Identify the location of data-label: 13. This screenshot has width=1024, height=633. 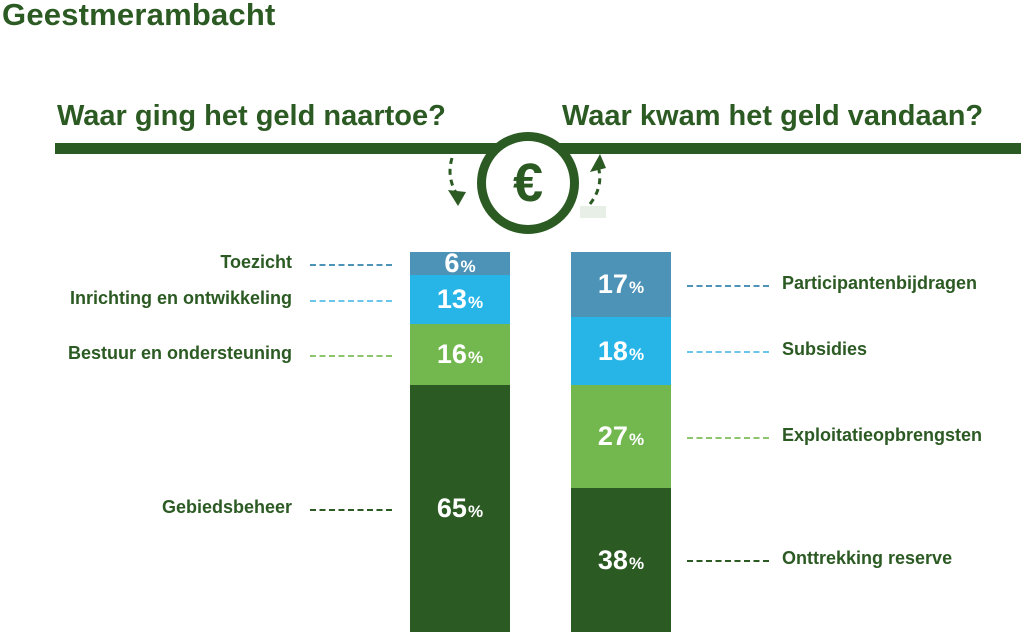
(451, 299).